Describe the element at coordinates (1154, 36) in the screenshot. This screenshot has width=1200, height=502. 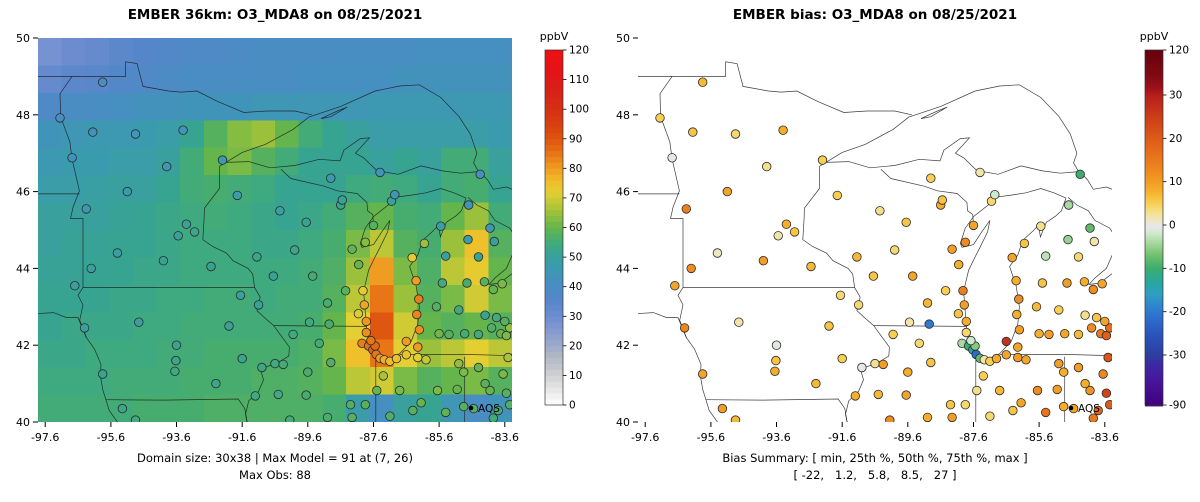
I see `right-colorbar-label: ppbV` at that location.